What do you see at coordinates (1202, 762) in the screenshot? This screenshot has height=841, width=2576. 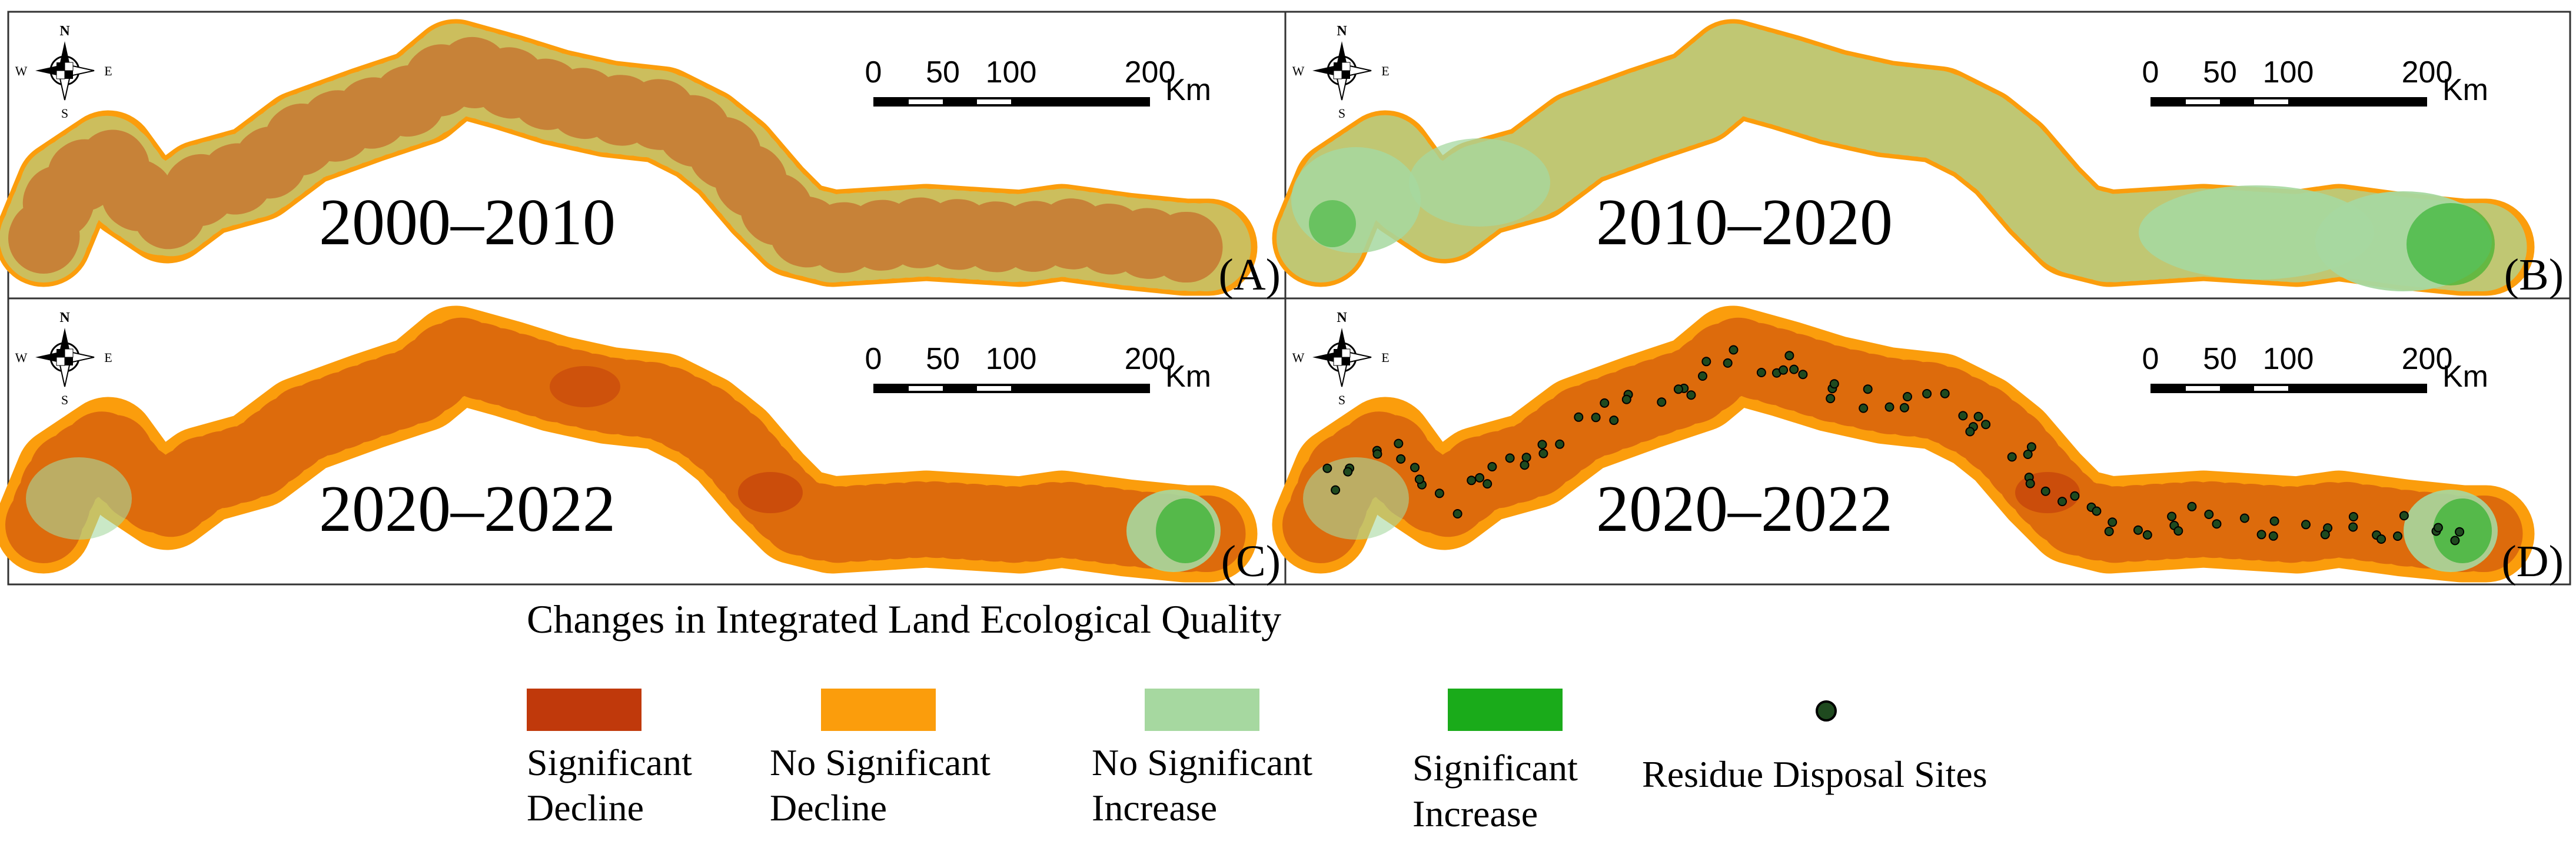 I see `legend-label-line1: No Significant` at bounding box center [1202, 762].